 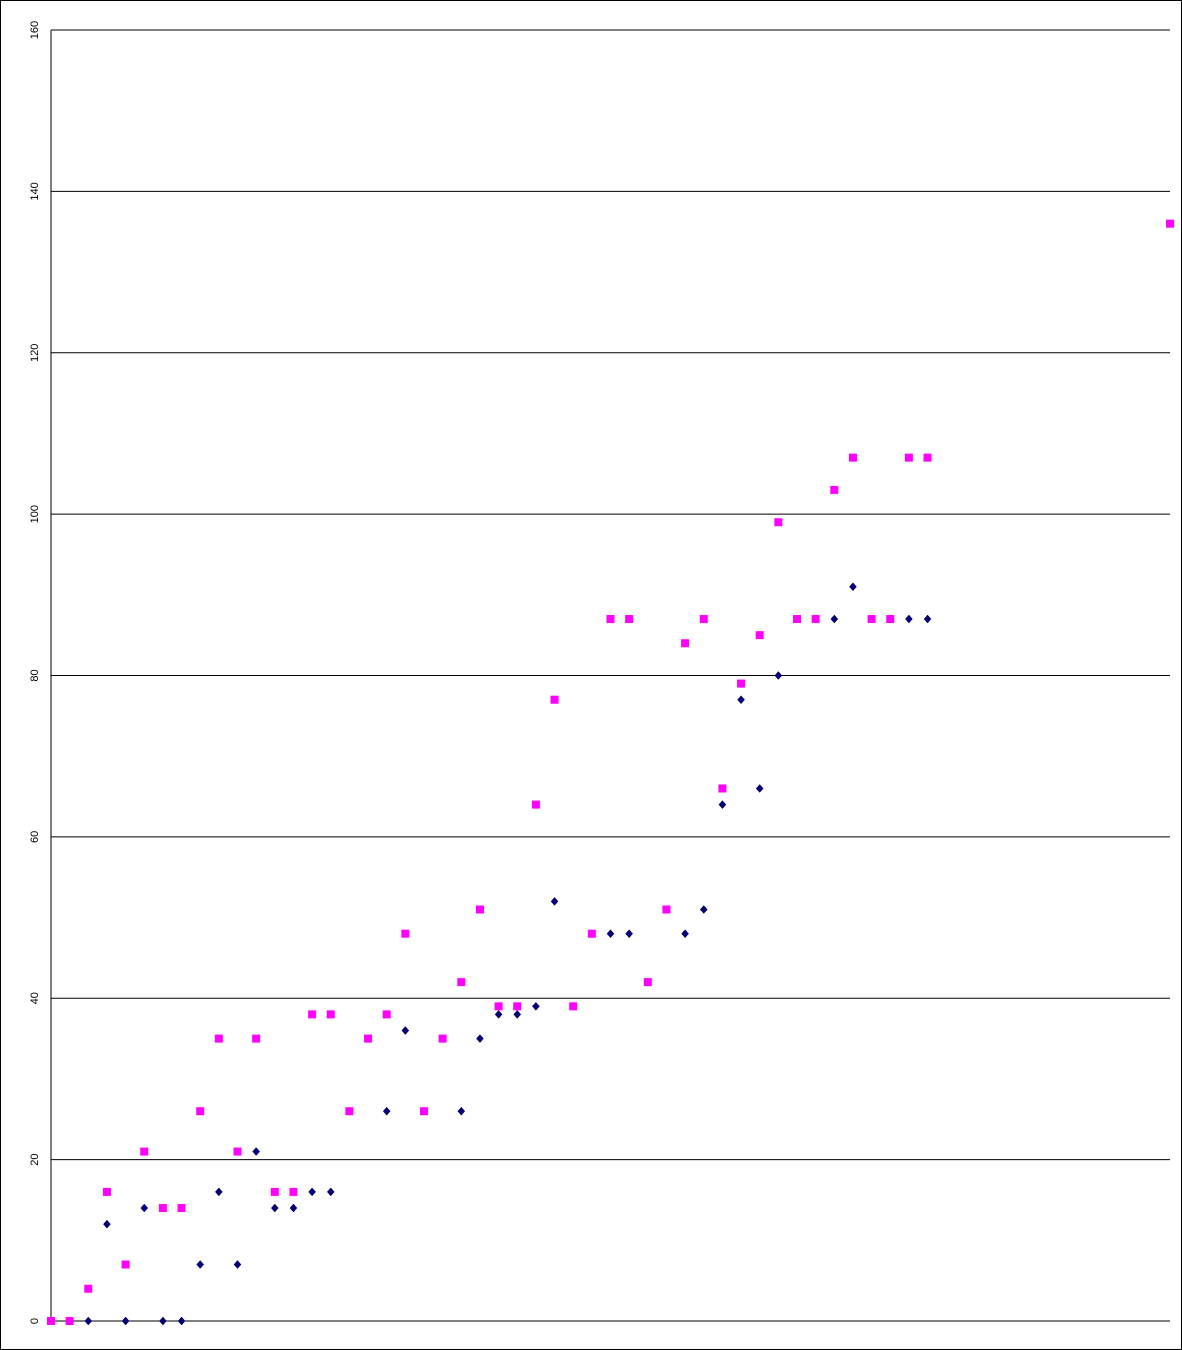 What do you see at coordinates (35, 998) in the screenshot?
I see `y-tick-label: 40` at bounding box center [35, 998].